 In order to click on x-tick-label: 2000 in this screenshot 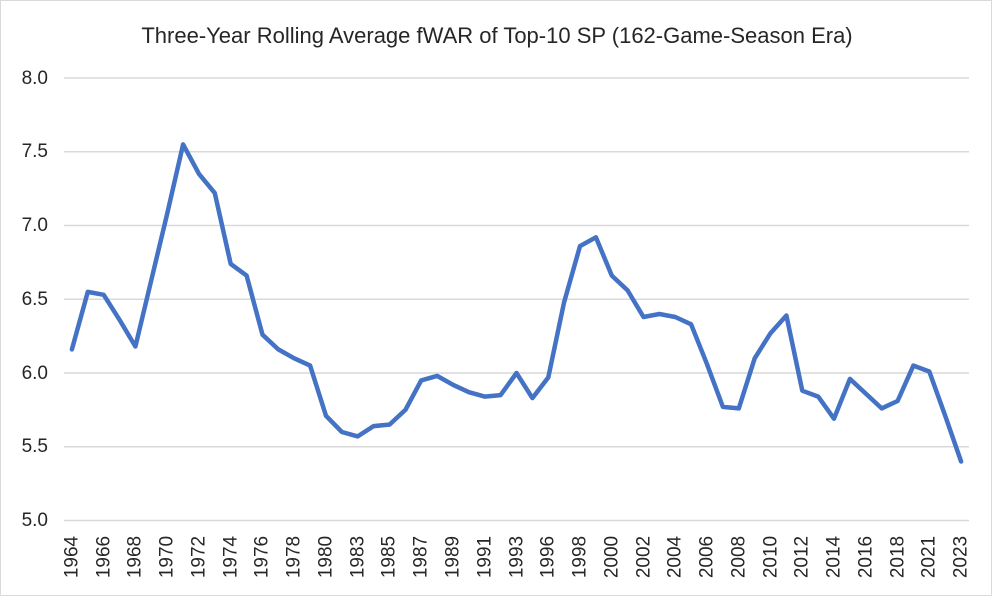, I will do `click(612, 557)`.